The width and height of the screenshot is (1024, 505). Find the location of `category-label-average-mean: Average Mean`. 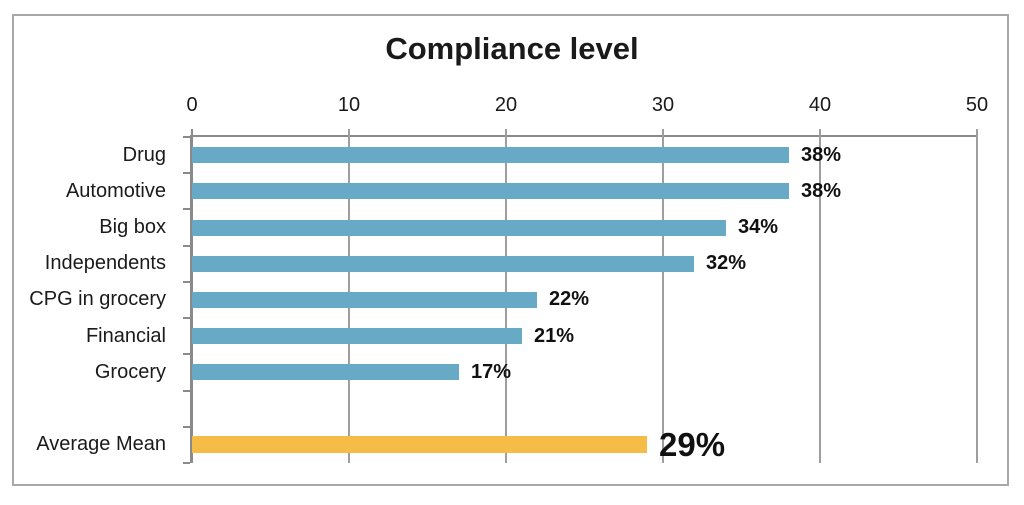

category-label-average-mean: Average Mean is located at coordinates (101, 444).